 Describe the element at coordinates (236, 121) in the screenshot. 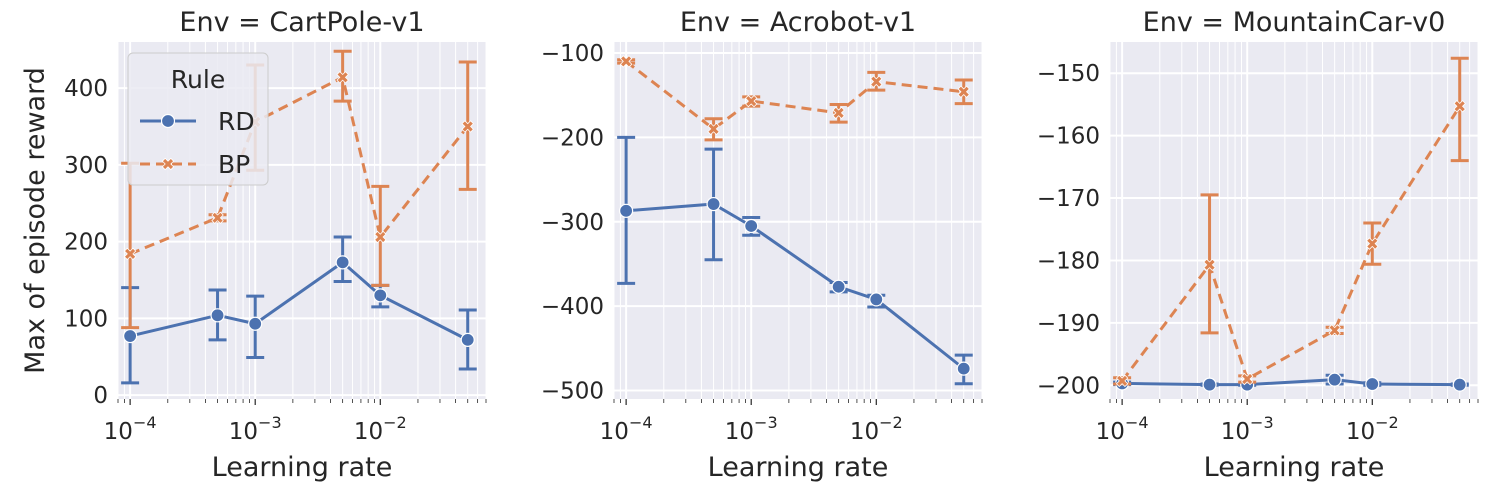

I see `legend-label-rd: RD` at that location.